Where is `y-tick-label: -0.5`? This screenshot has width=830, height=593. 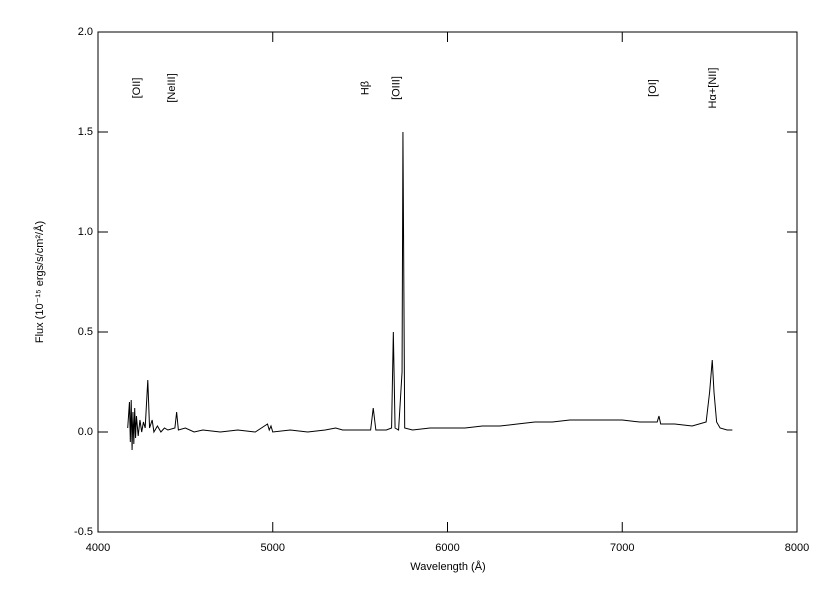 y-tick-label: -0.5 is located at coordinates (83, 532).